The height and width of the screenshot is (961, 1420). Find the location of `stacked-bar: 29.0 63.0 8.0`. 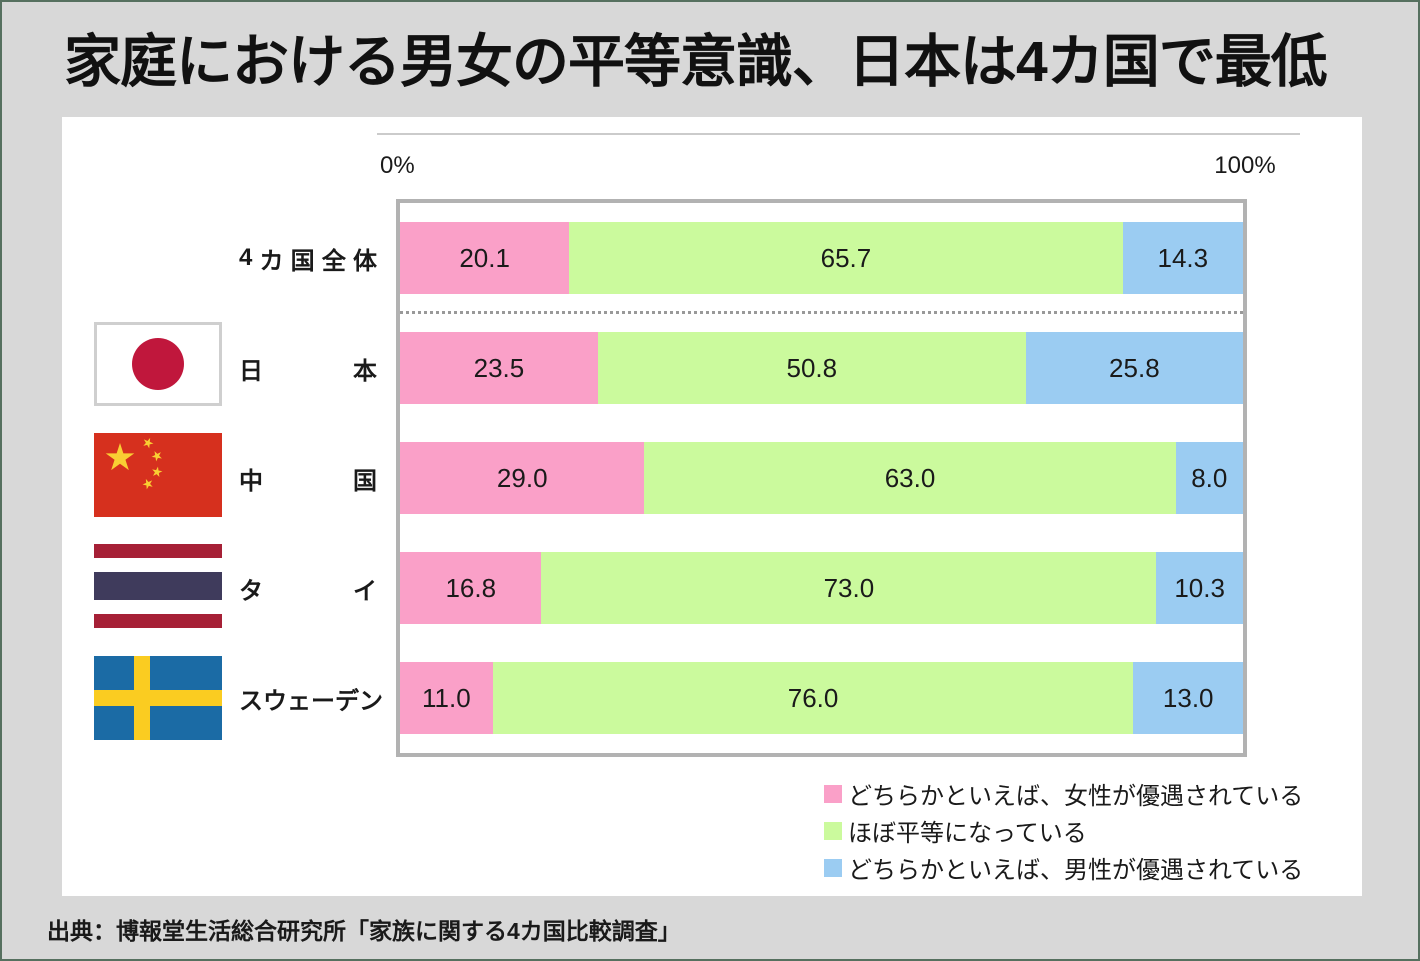

stacked-bar: 29.0 63.0 8.0 is located at coordinates (821, 478).